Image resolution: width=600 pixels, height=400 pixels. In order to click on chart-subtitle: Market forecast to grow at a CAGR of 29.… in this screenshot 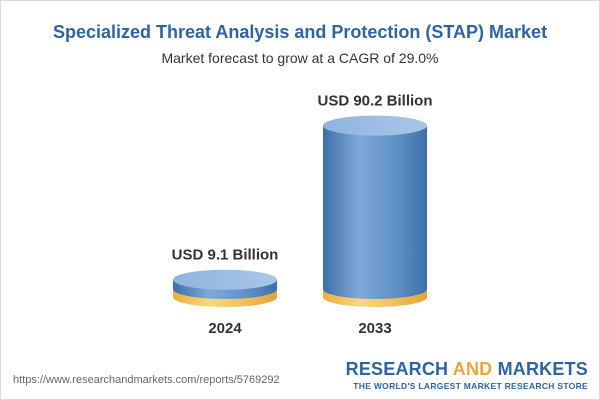, I will do `click(300, 58)`.